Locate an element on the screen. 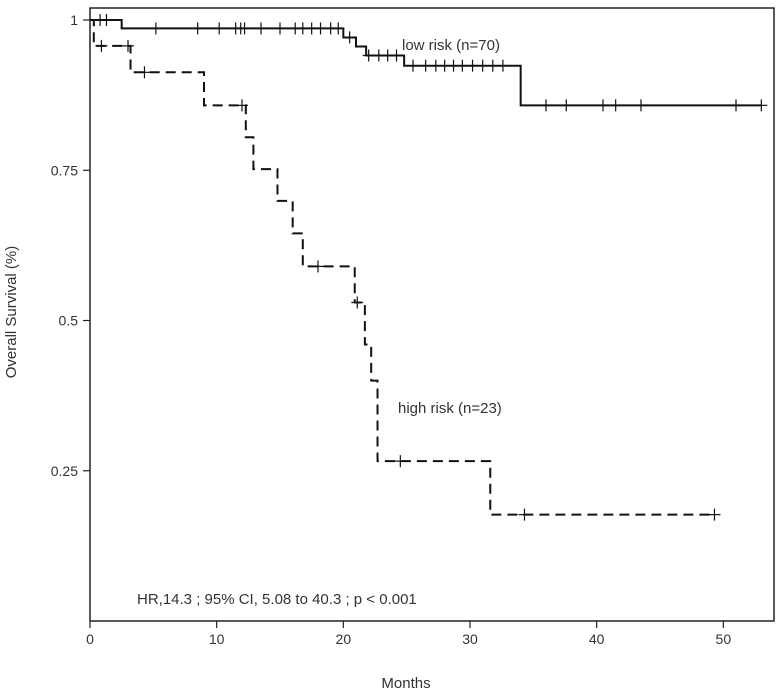  annotation-low-risk: low risk (n=70) is located at coordinates (451, 45).